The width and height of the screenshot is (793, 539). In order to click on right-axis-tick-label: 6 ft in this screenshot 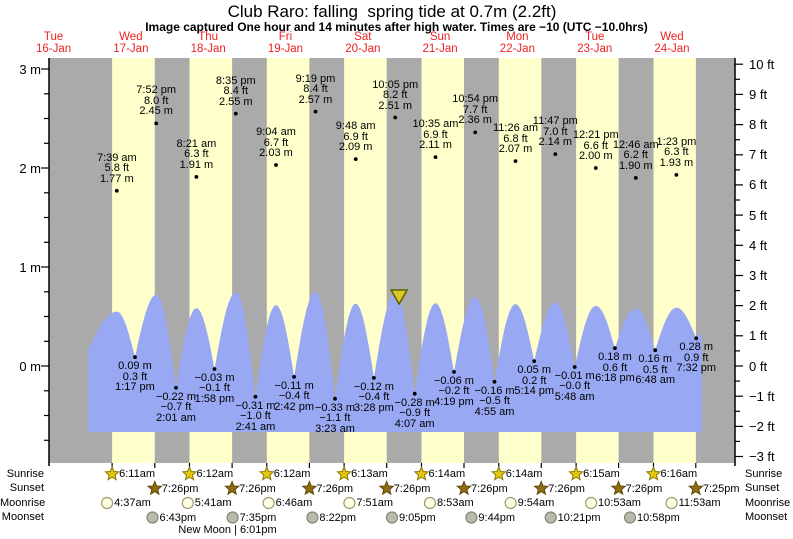, I will do `click(758, 185)`.